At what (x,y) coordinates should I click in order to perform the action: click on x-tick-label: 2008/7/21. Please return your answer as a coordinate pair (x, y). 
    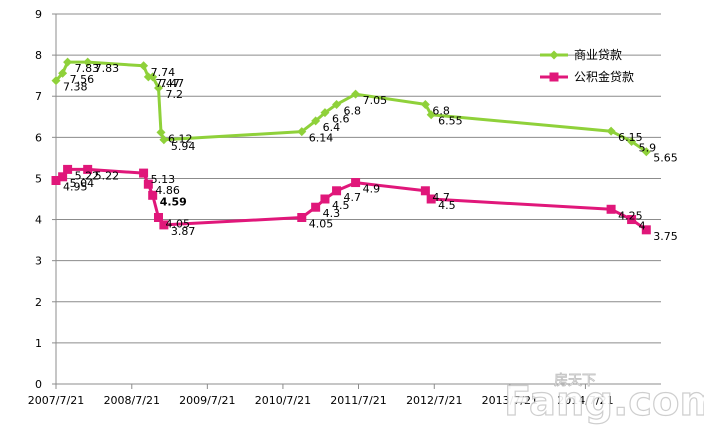
    Looking at the image, I should click on (132, 400).